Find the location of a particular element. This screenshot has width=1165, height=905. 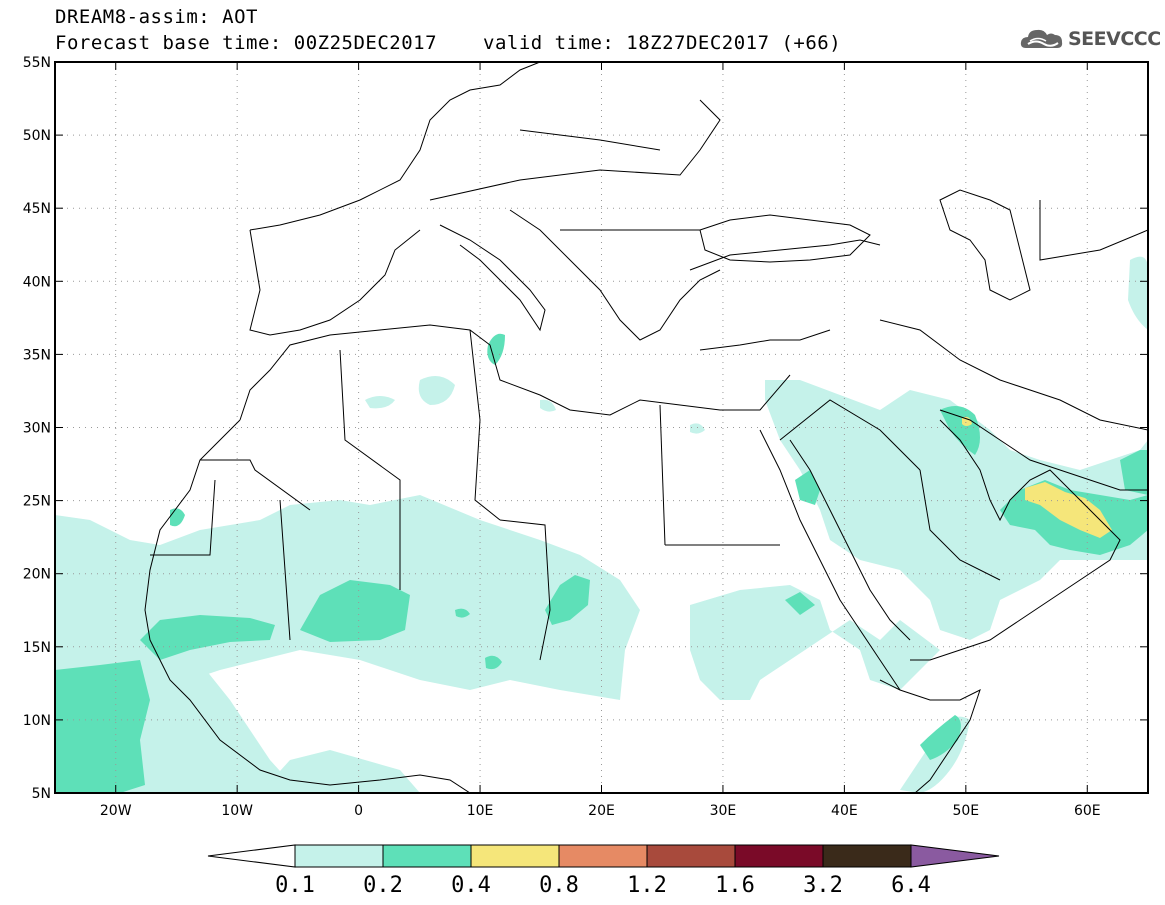

aot-nigeria-dot is located at coordinates (493, 662).